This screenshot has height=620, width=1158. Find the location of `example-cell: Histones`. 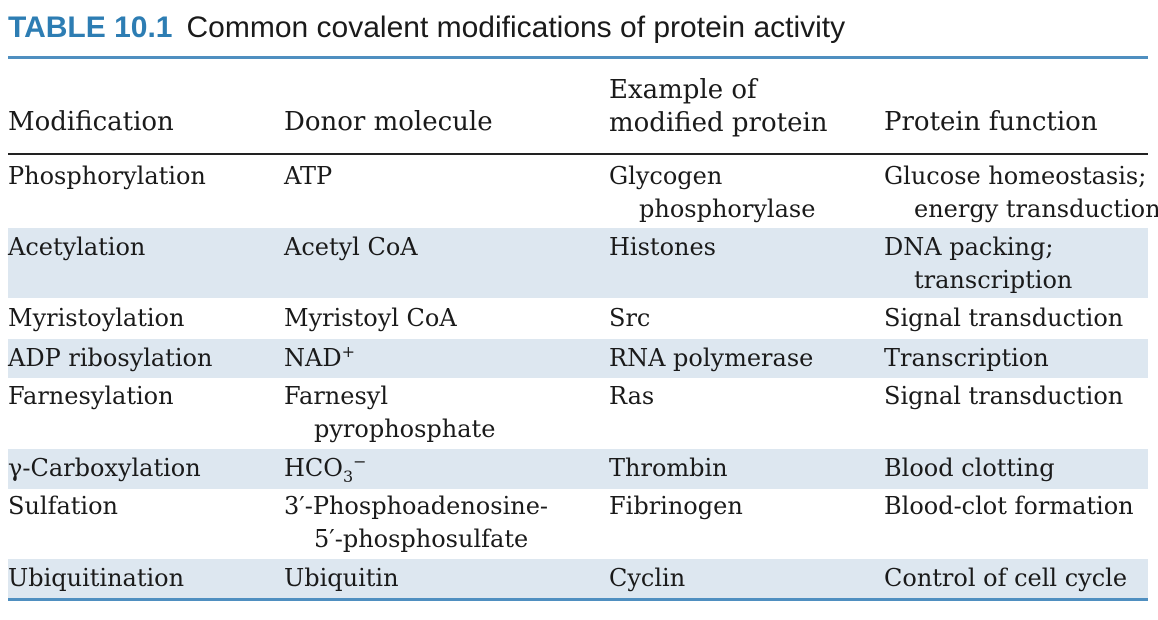

example-cell: Histones is located at coordinates (662, 247).